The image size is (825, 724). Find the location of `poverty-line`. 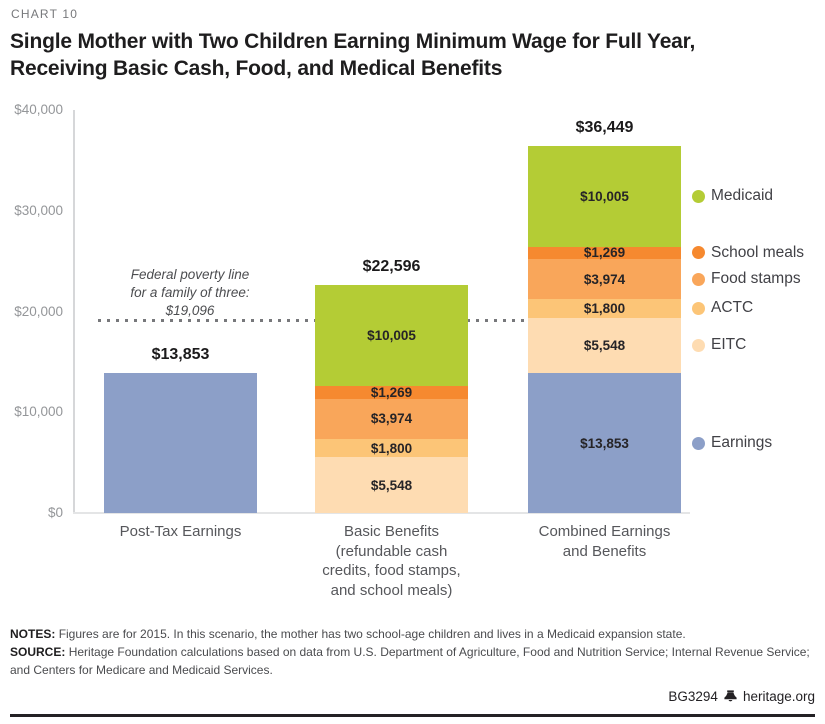

poverty-line is located at coordinates (313, 321).